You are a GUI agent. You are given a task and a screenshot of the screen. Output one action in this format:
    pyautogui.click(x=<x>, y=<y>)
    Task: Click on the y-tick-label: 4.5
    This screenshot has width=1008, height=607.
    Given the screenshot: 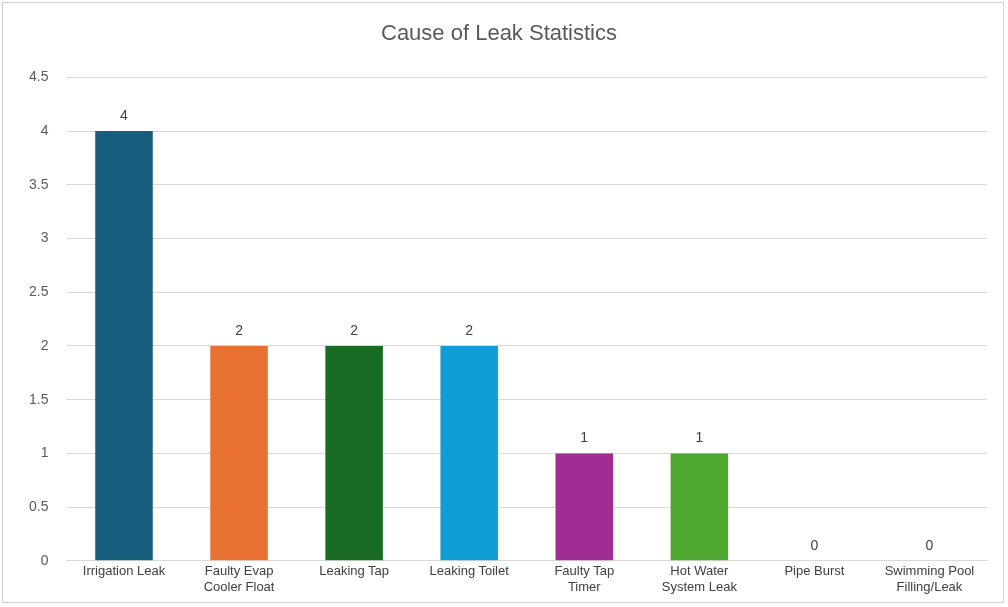 What is the action you would take?
    pyautogui.click(x=38, y=76)
    